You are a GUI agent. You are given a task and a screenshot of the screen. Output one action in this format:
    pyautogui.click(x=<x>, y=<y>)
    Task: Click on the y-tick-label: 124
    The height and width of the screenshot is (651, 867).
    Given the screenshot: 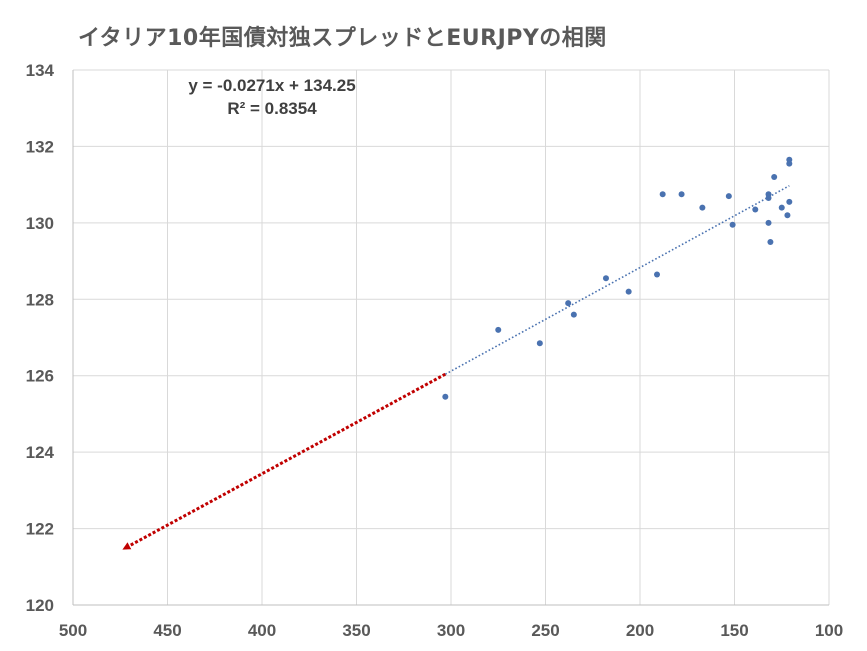 What is the action you would take?
    pyautogui.click(x=40, y=452)
    